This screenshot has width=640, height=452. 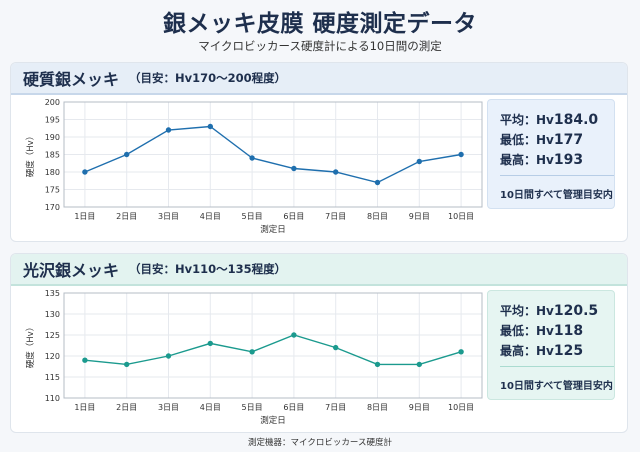 I want to click on footer-note: 測定機器：マイクロビッカース硬度計, so click(x=320, y=443).